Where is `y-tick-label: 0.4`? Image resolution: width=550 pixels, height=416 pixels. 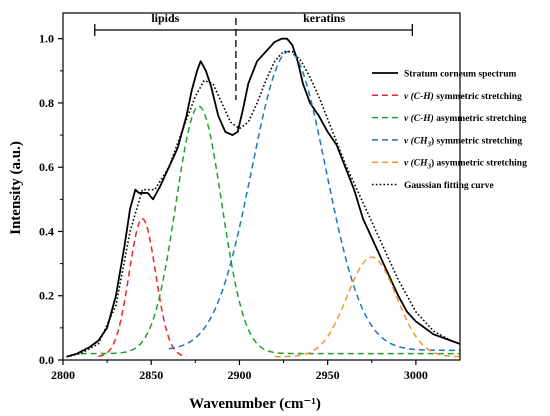 y-tick-label: 0.4 is located at coordinates (46, 231).